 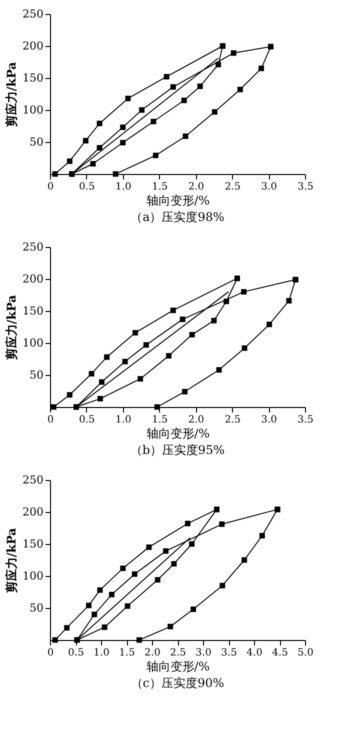 What do you see at coordinates (177, 450) in the screenshot?
I see `text: （b）压实度95%` at bounding box center [177, 450].